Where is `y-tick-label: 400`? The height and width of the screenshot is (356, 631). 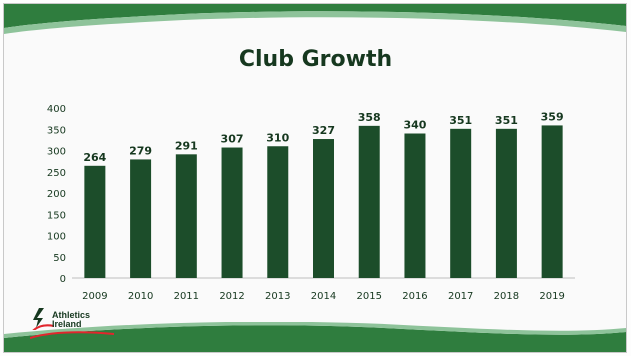 y-tick-label: 400 is located at coordinates (56, 109).